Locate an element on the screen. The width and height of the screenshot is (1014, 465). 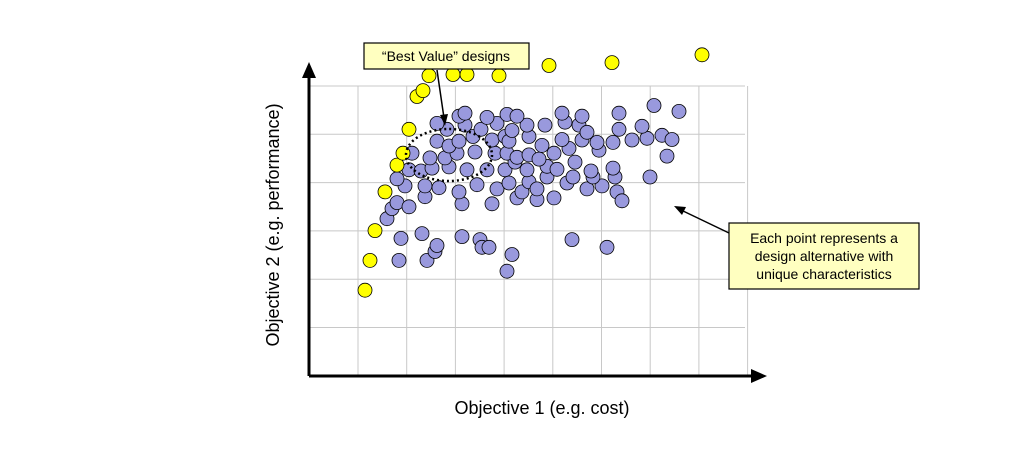
best-value-arrowhead is located at coordinates (444, 120).